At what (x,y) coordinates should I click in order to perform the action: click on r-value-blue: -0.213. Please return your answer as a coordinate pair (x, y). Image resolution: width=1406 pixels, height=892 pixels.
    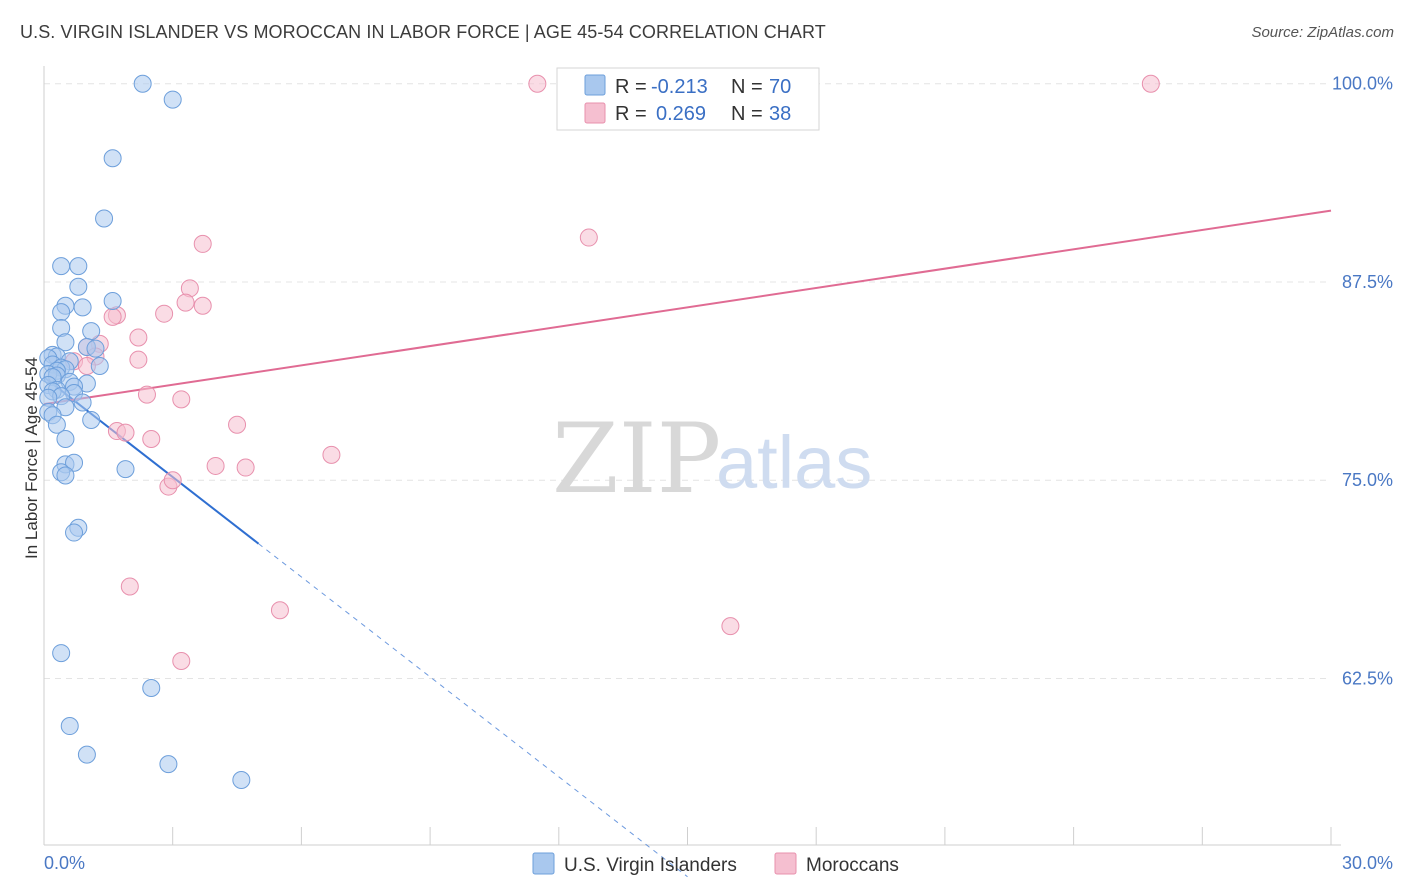
    Looking at the image, I should click on (679, 87).